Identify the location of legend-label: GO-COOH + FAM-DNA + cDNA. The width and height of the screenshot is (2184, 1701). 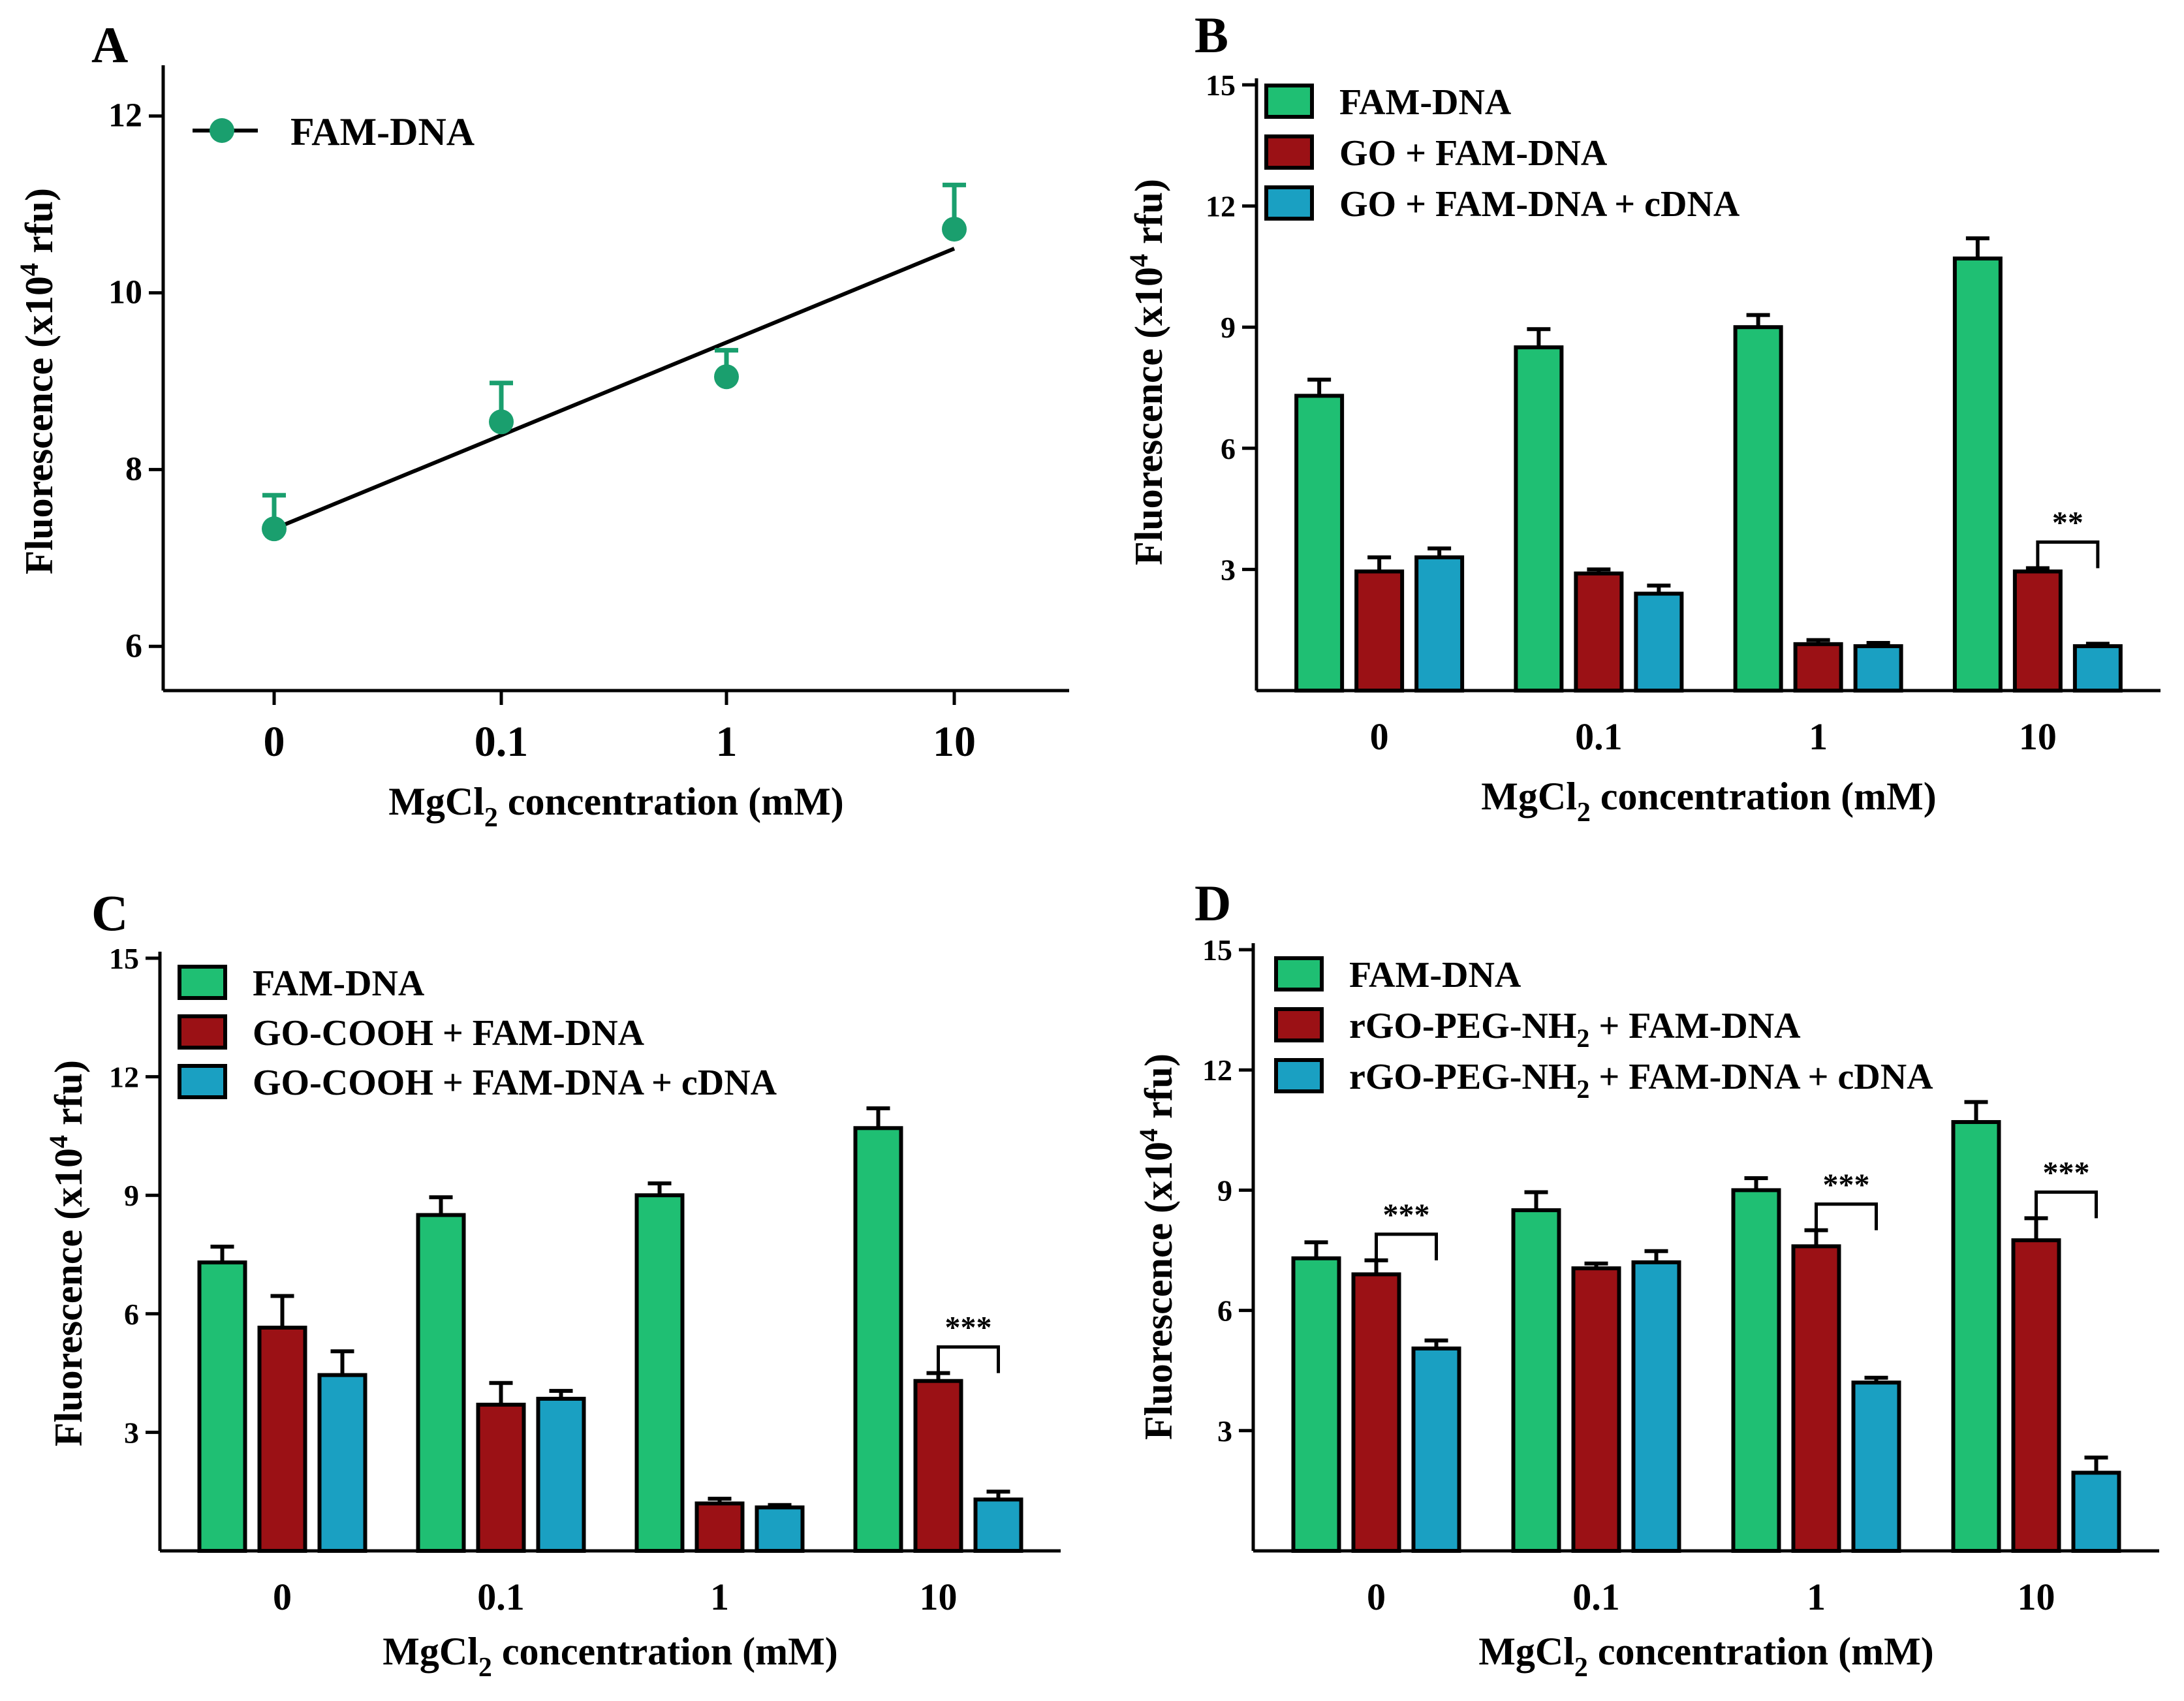
(515, 1083).